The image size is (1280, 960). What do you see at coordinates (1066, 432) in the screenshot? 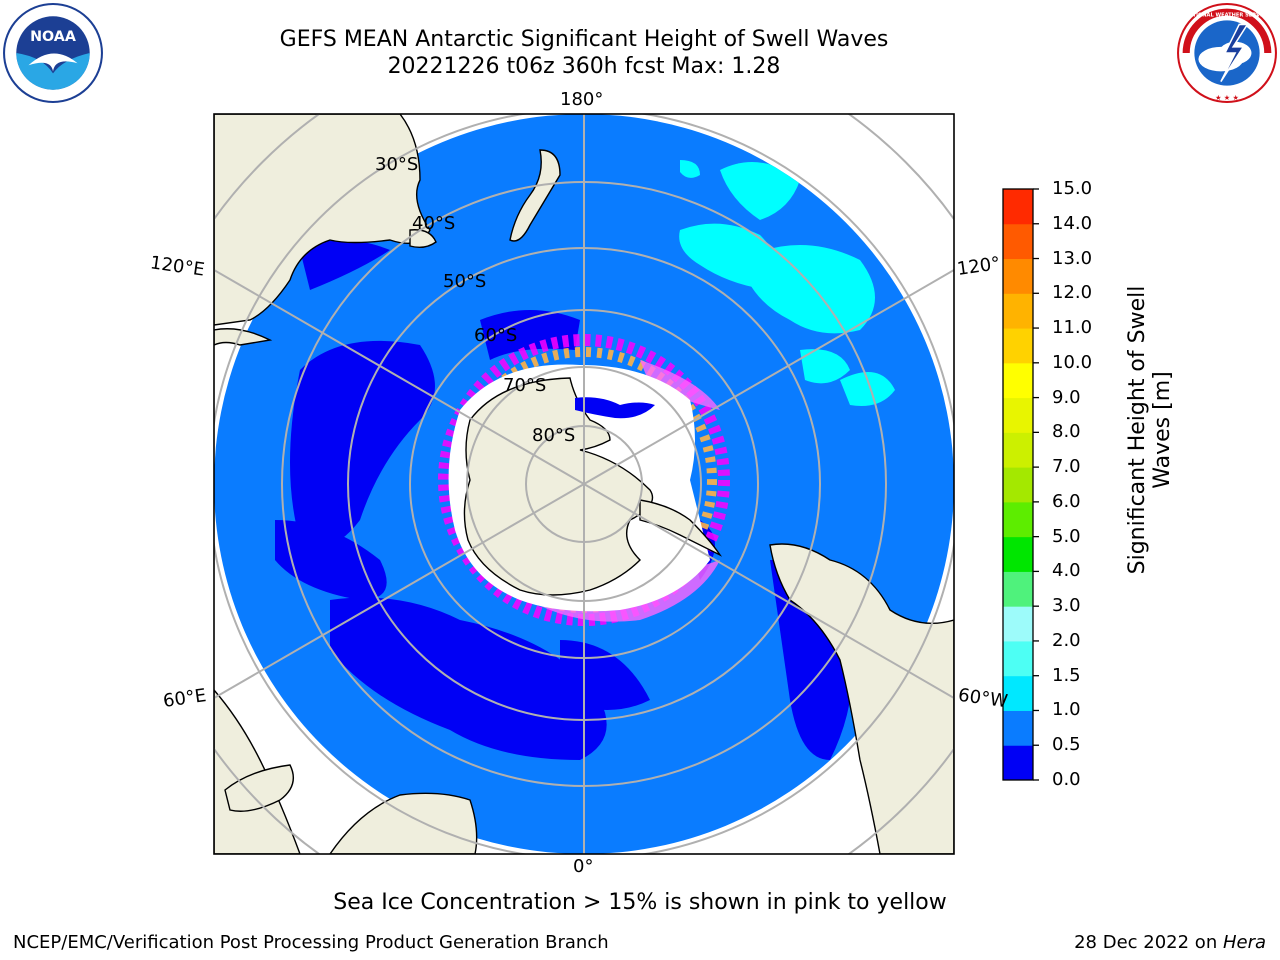
I see `colorbar-tick-label: 8.0` at bounding box center [1066, 432].